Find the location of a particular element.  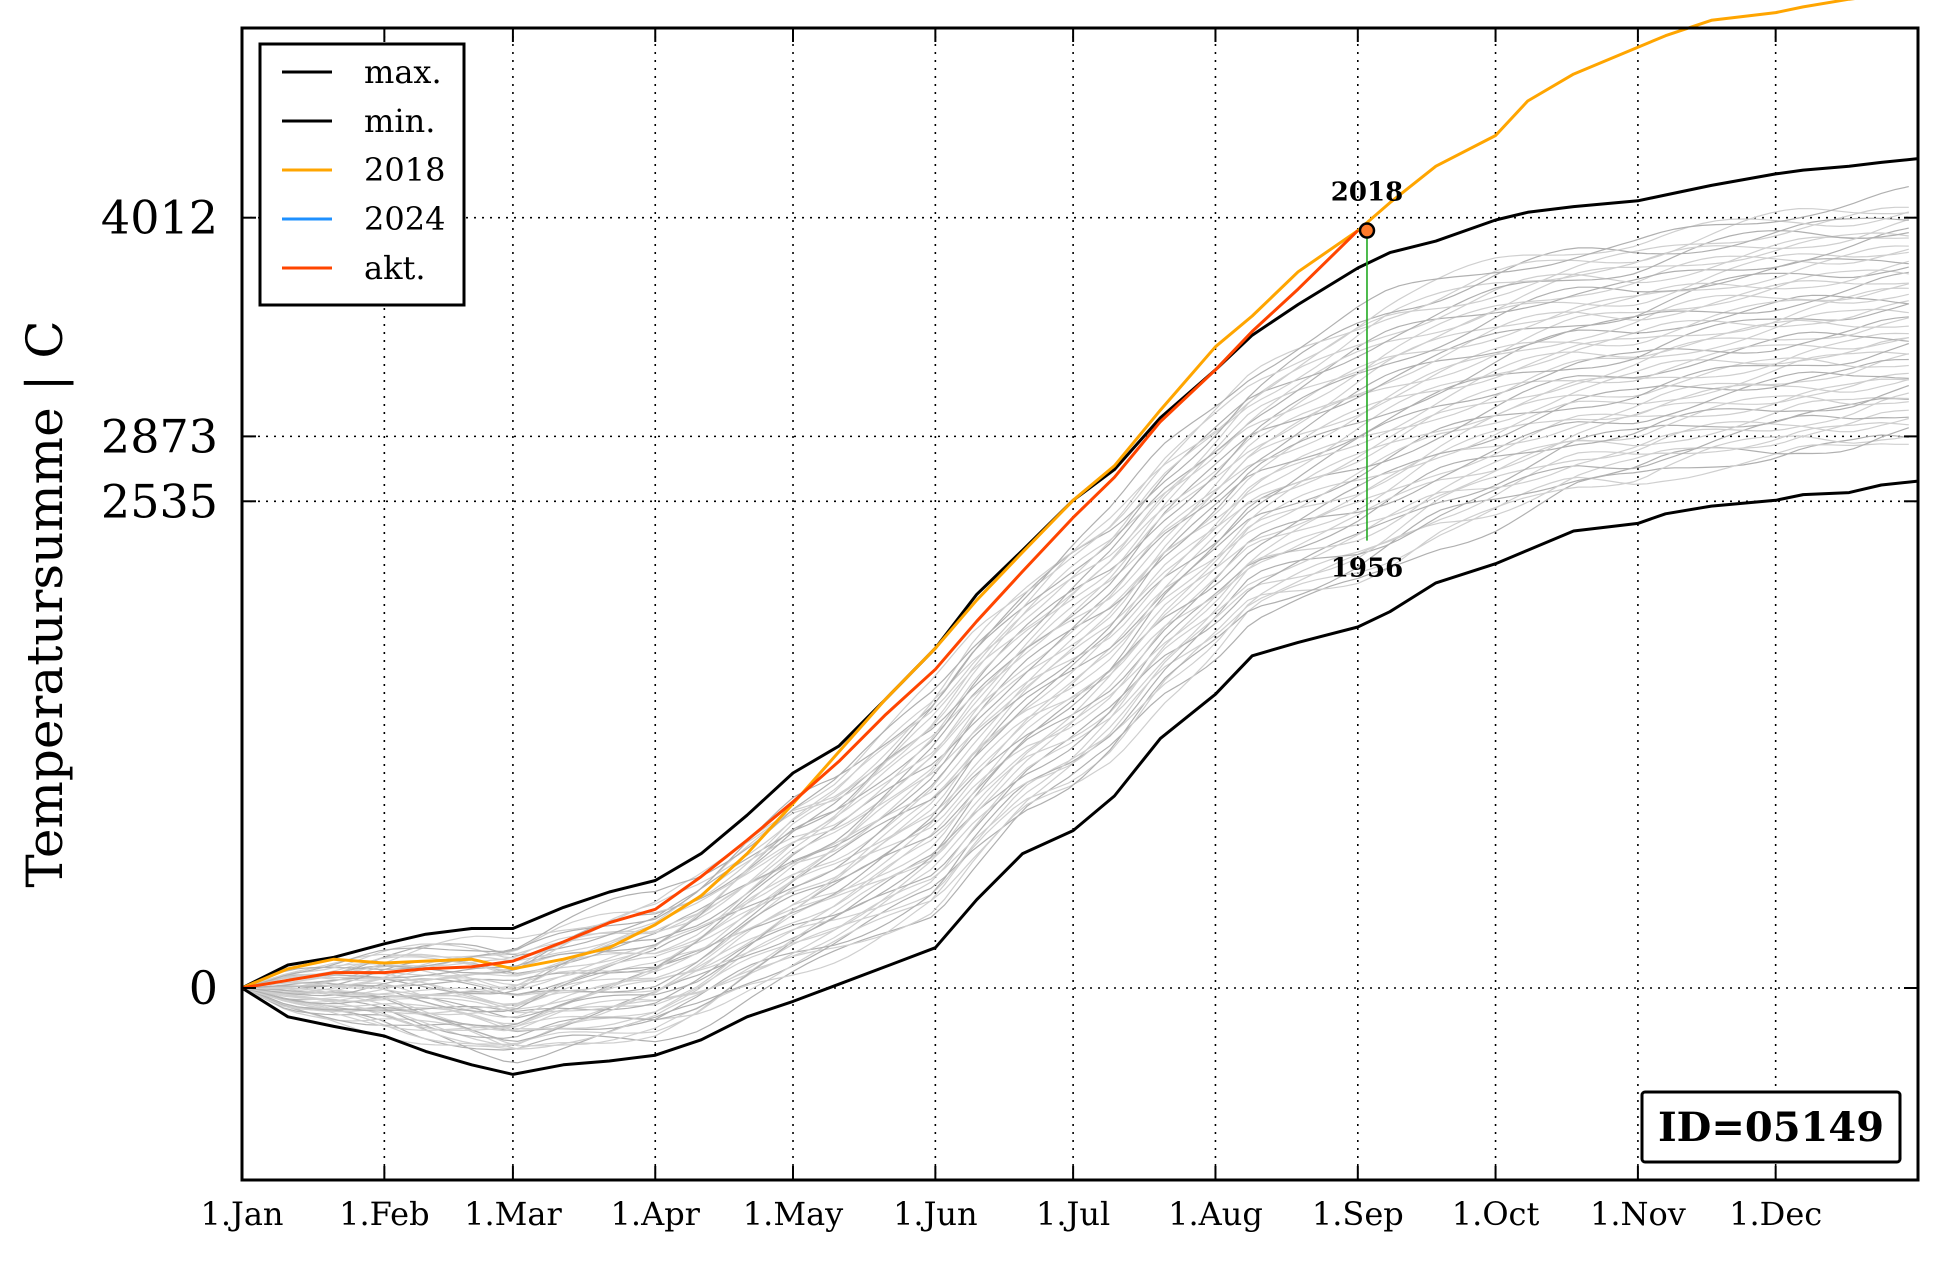

current-point-marker is located at coordinates (1367, 230).